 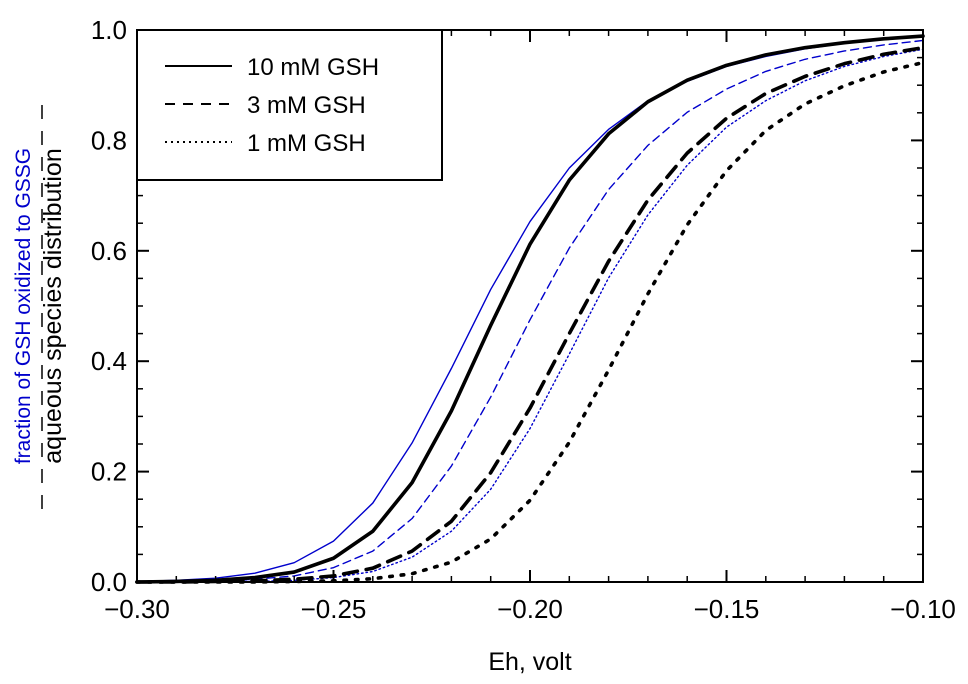 I want to click on legend-label-1mm: 1 mM GSH, so click(x=306, y=143).